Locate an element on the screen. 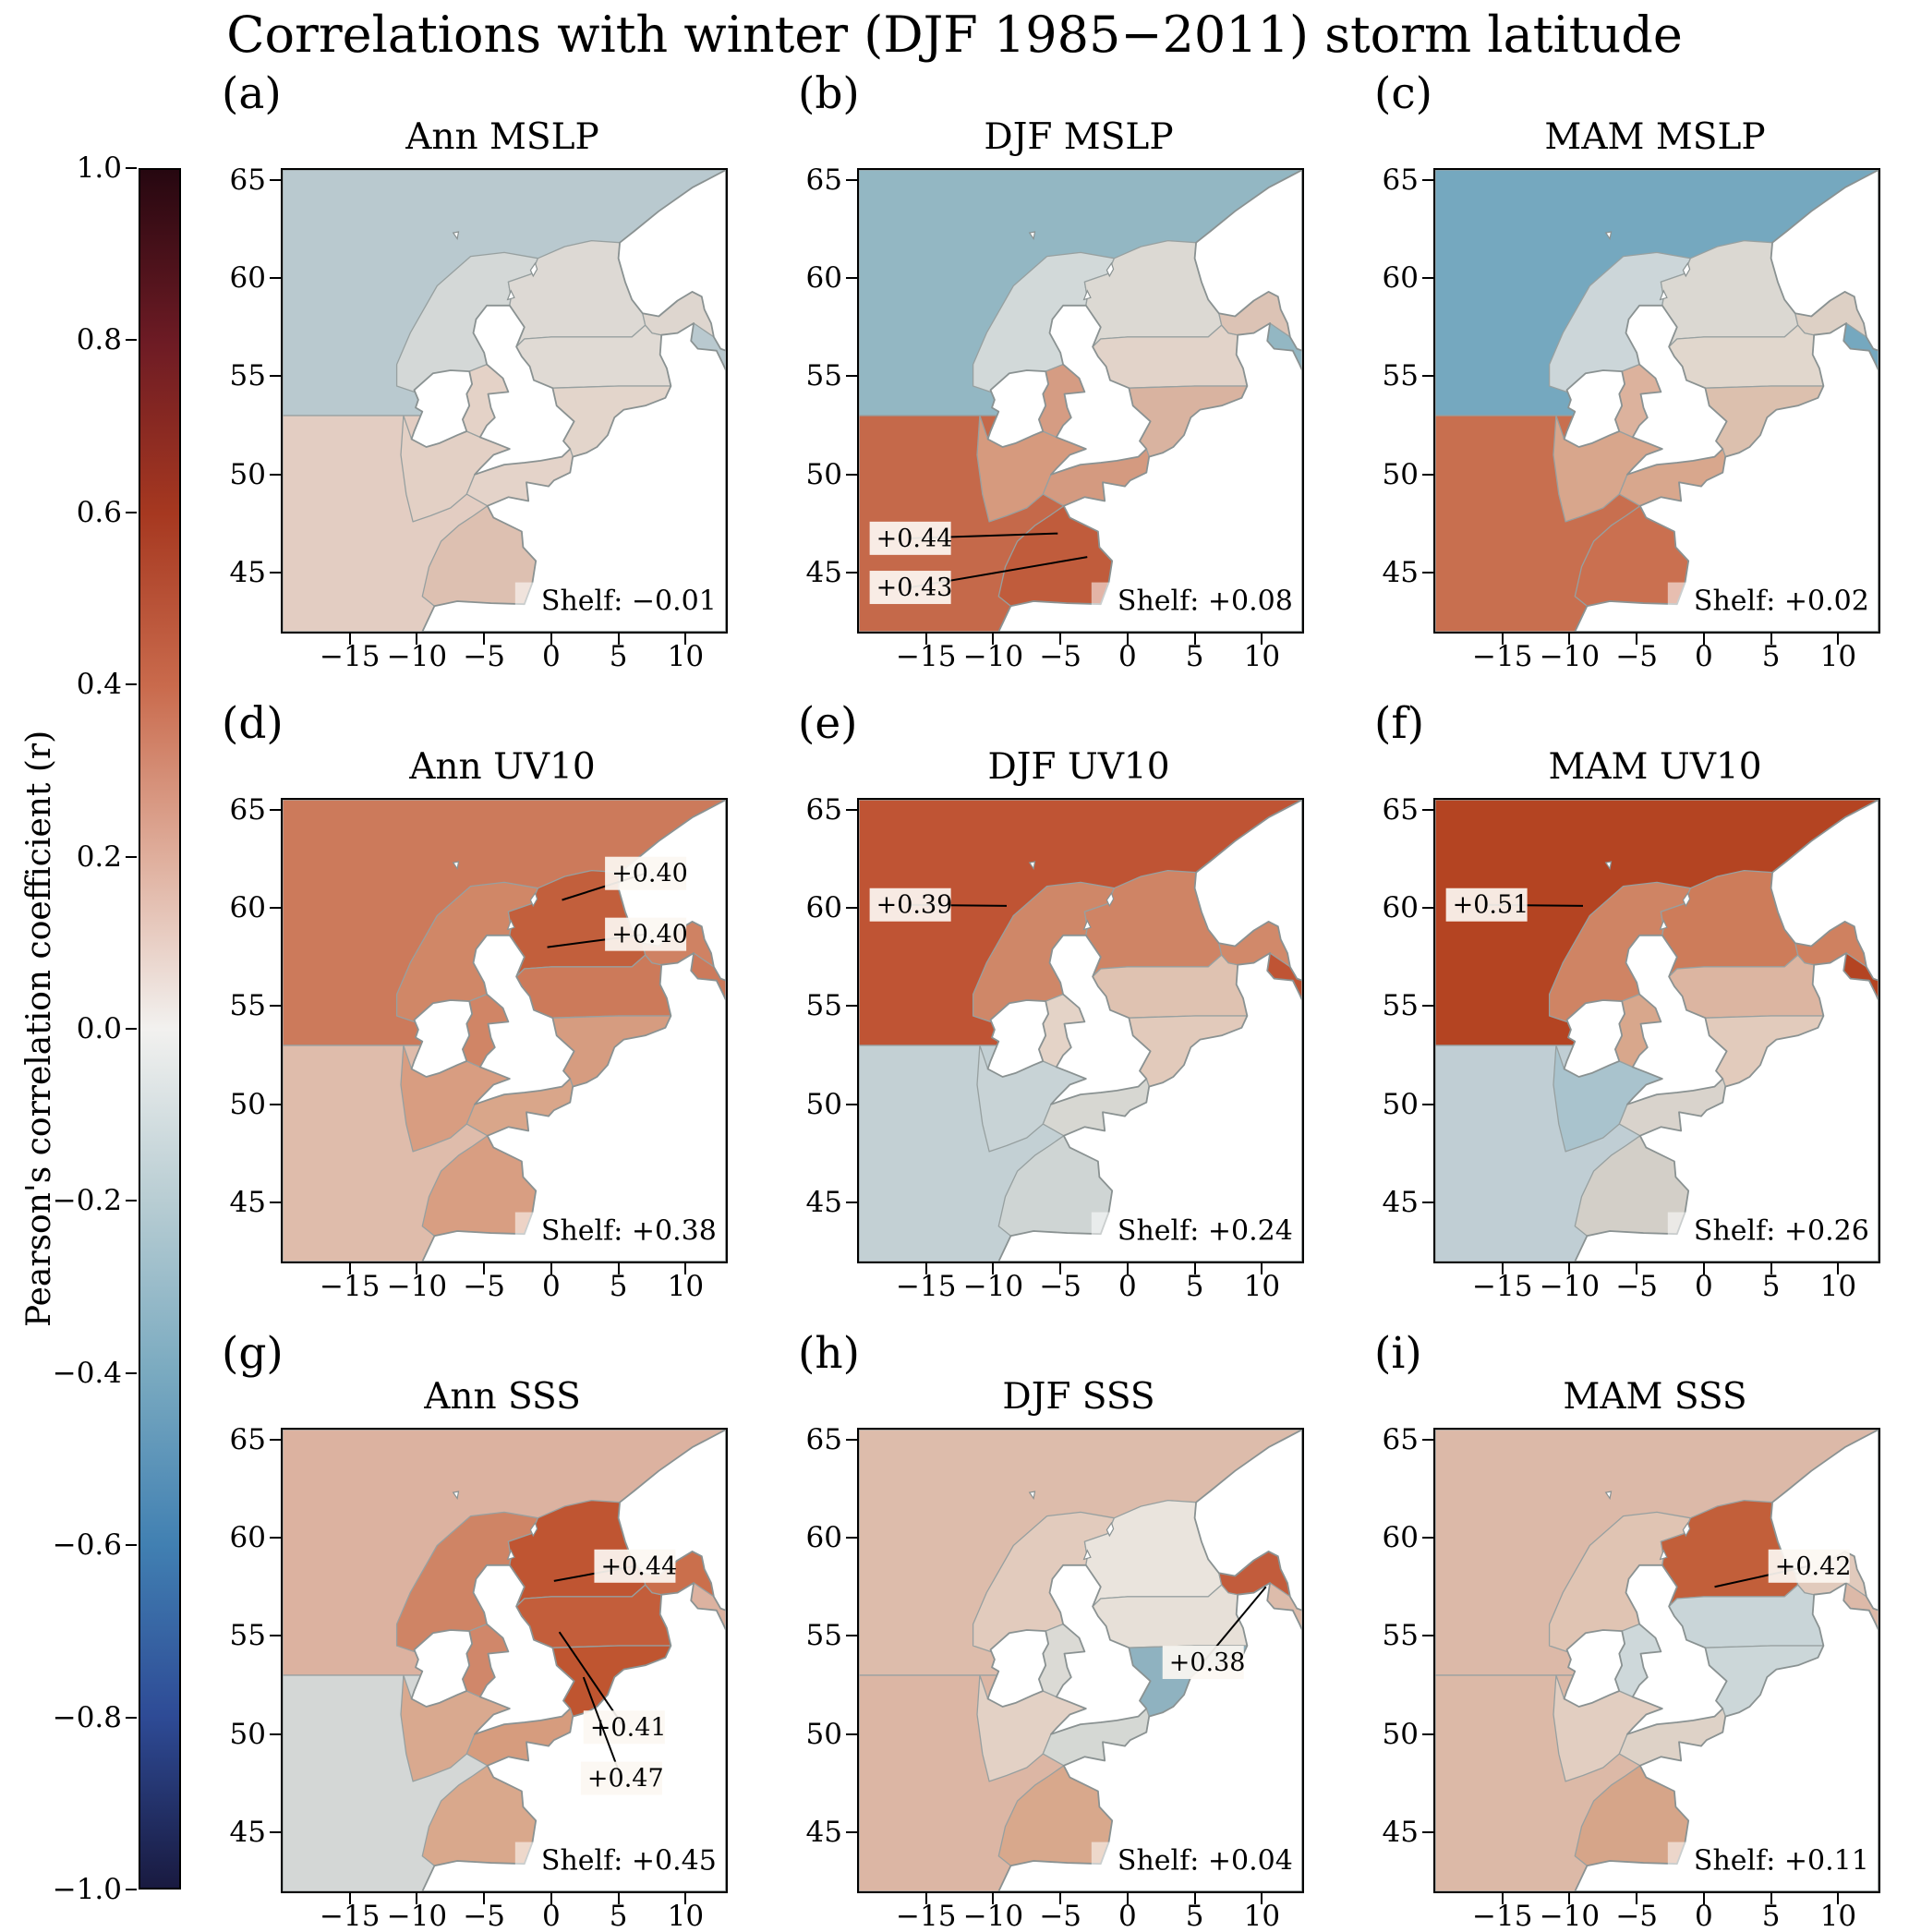 This screenshot has height=1932, width=1909. panel-letter: (g) is located at coordinates (253, 1354).